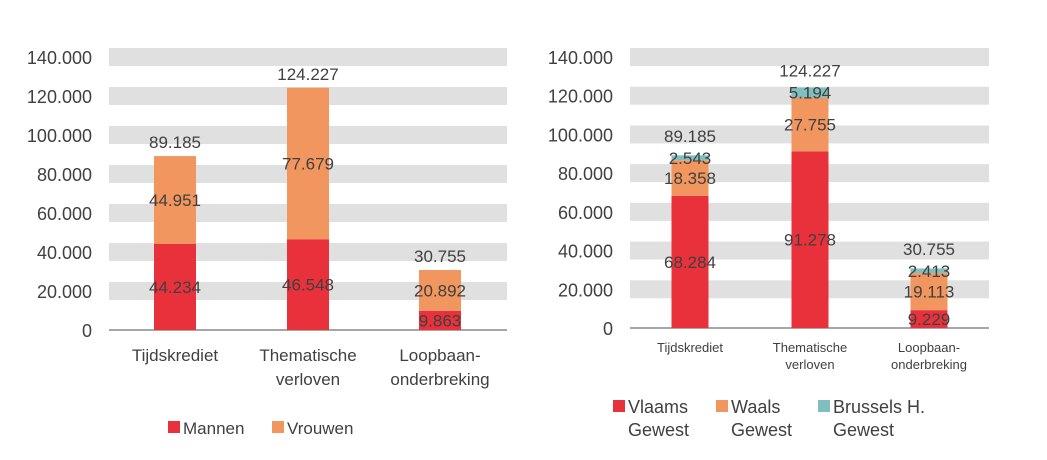 The image size is (1047, 460). I want to click on data-label: 91.278, so click(810, 240).